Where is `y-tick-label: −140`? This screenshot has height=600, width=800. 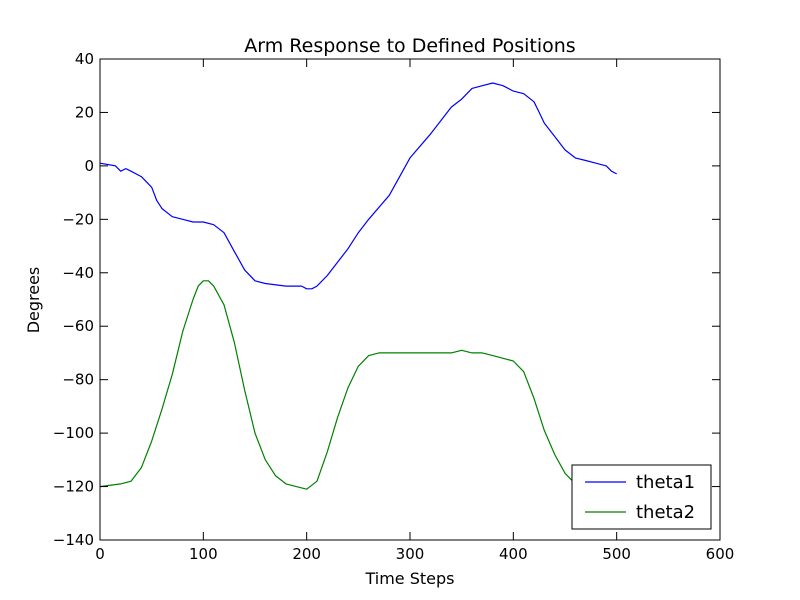 y-tick-label: −140 is located at coordinates (73, 540).